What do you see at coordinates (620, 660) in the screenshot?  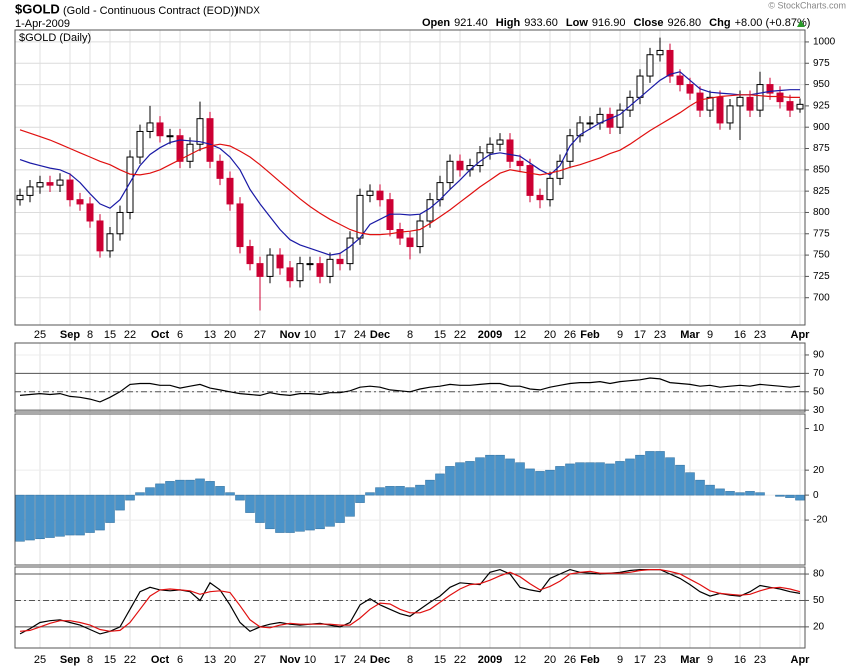 I see `x-tick-label: 9` at bounding box center [620, 660].